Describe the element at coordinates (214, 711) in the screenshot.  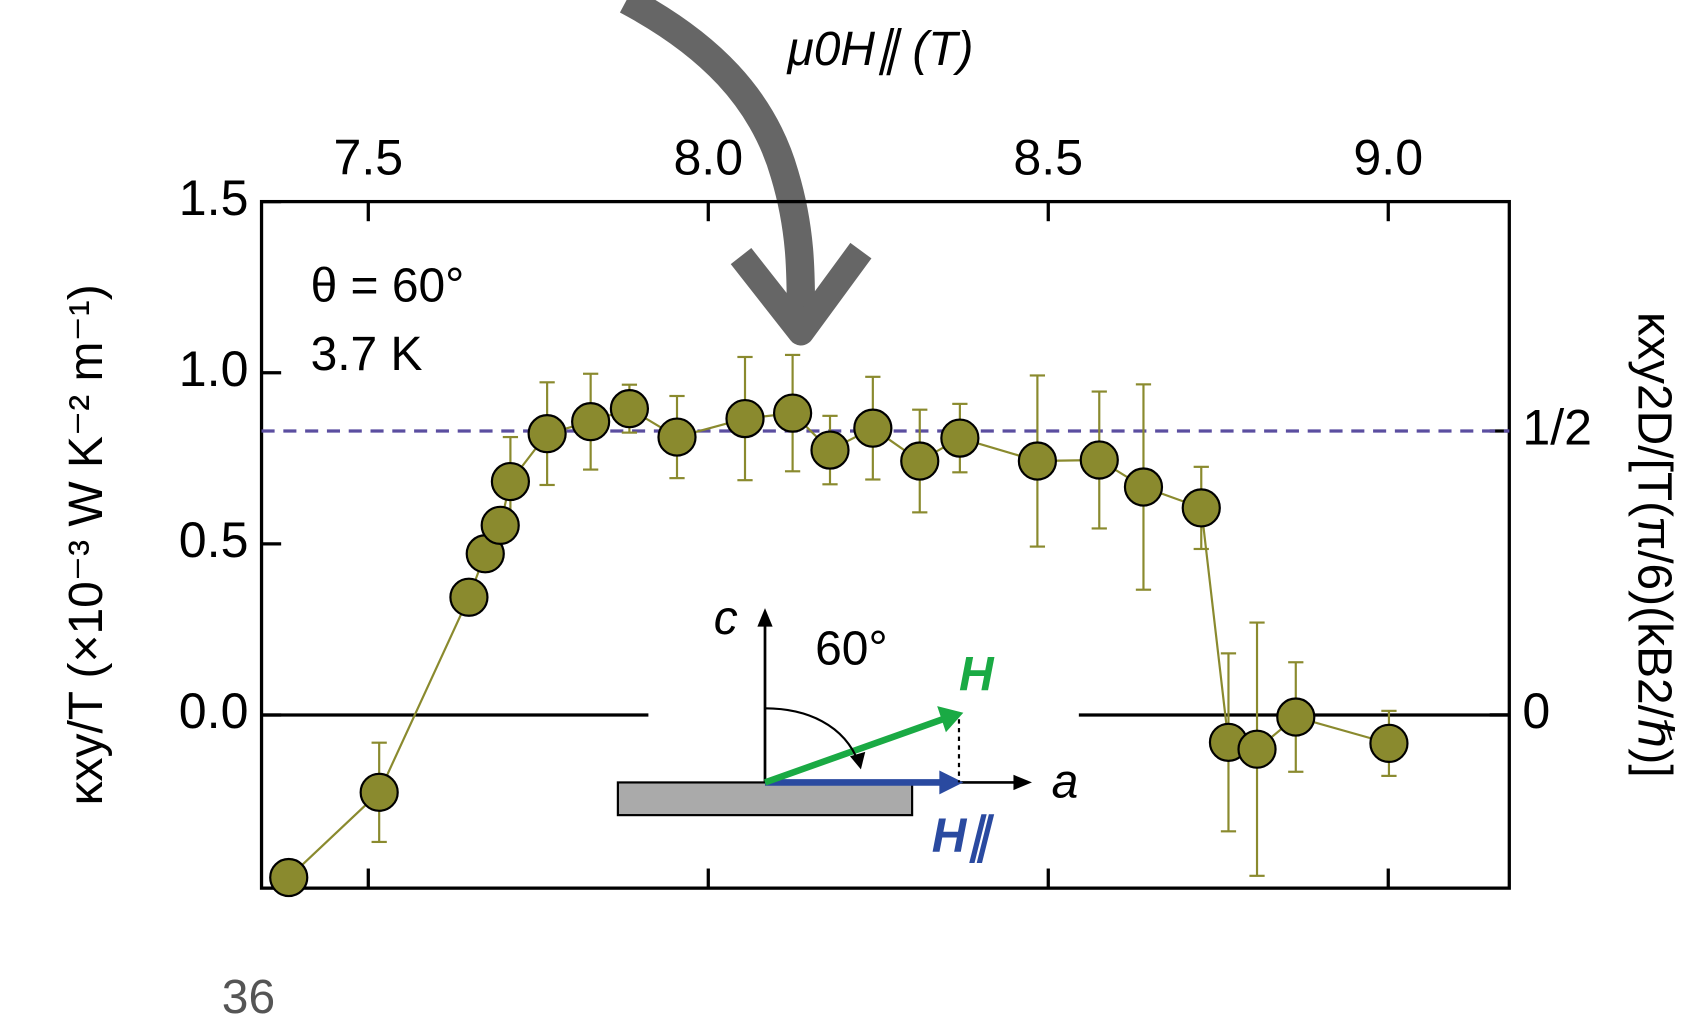
I see `y-tick-label: 0.0` at that location.